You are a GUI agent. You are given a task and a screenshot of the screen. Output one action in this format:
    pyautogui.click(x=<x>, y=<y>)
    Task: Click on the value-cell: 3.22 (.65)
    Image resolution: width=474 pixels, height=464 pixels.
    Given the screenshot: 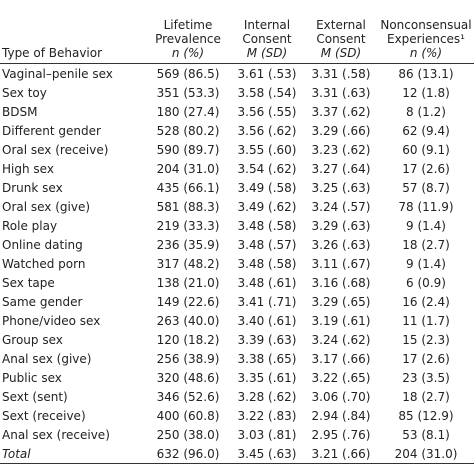 What is the action you would take?
    pyautogui.click(x=341, y=377)
    